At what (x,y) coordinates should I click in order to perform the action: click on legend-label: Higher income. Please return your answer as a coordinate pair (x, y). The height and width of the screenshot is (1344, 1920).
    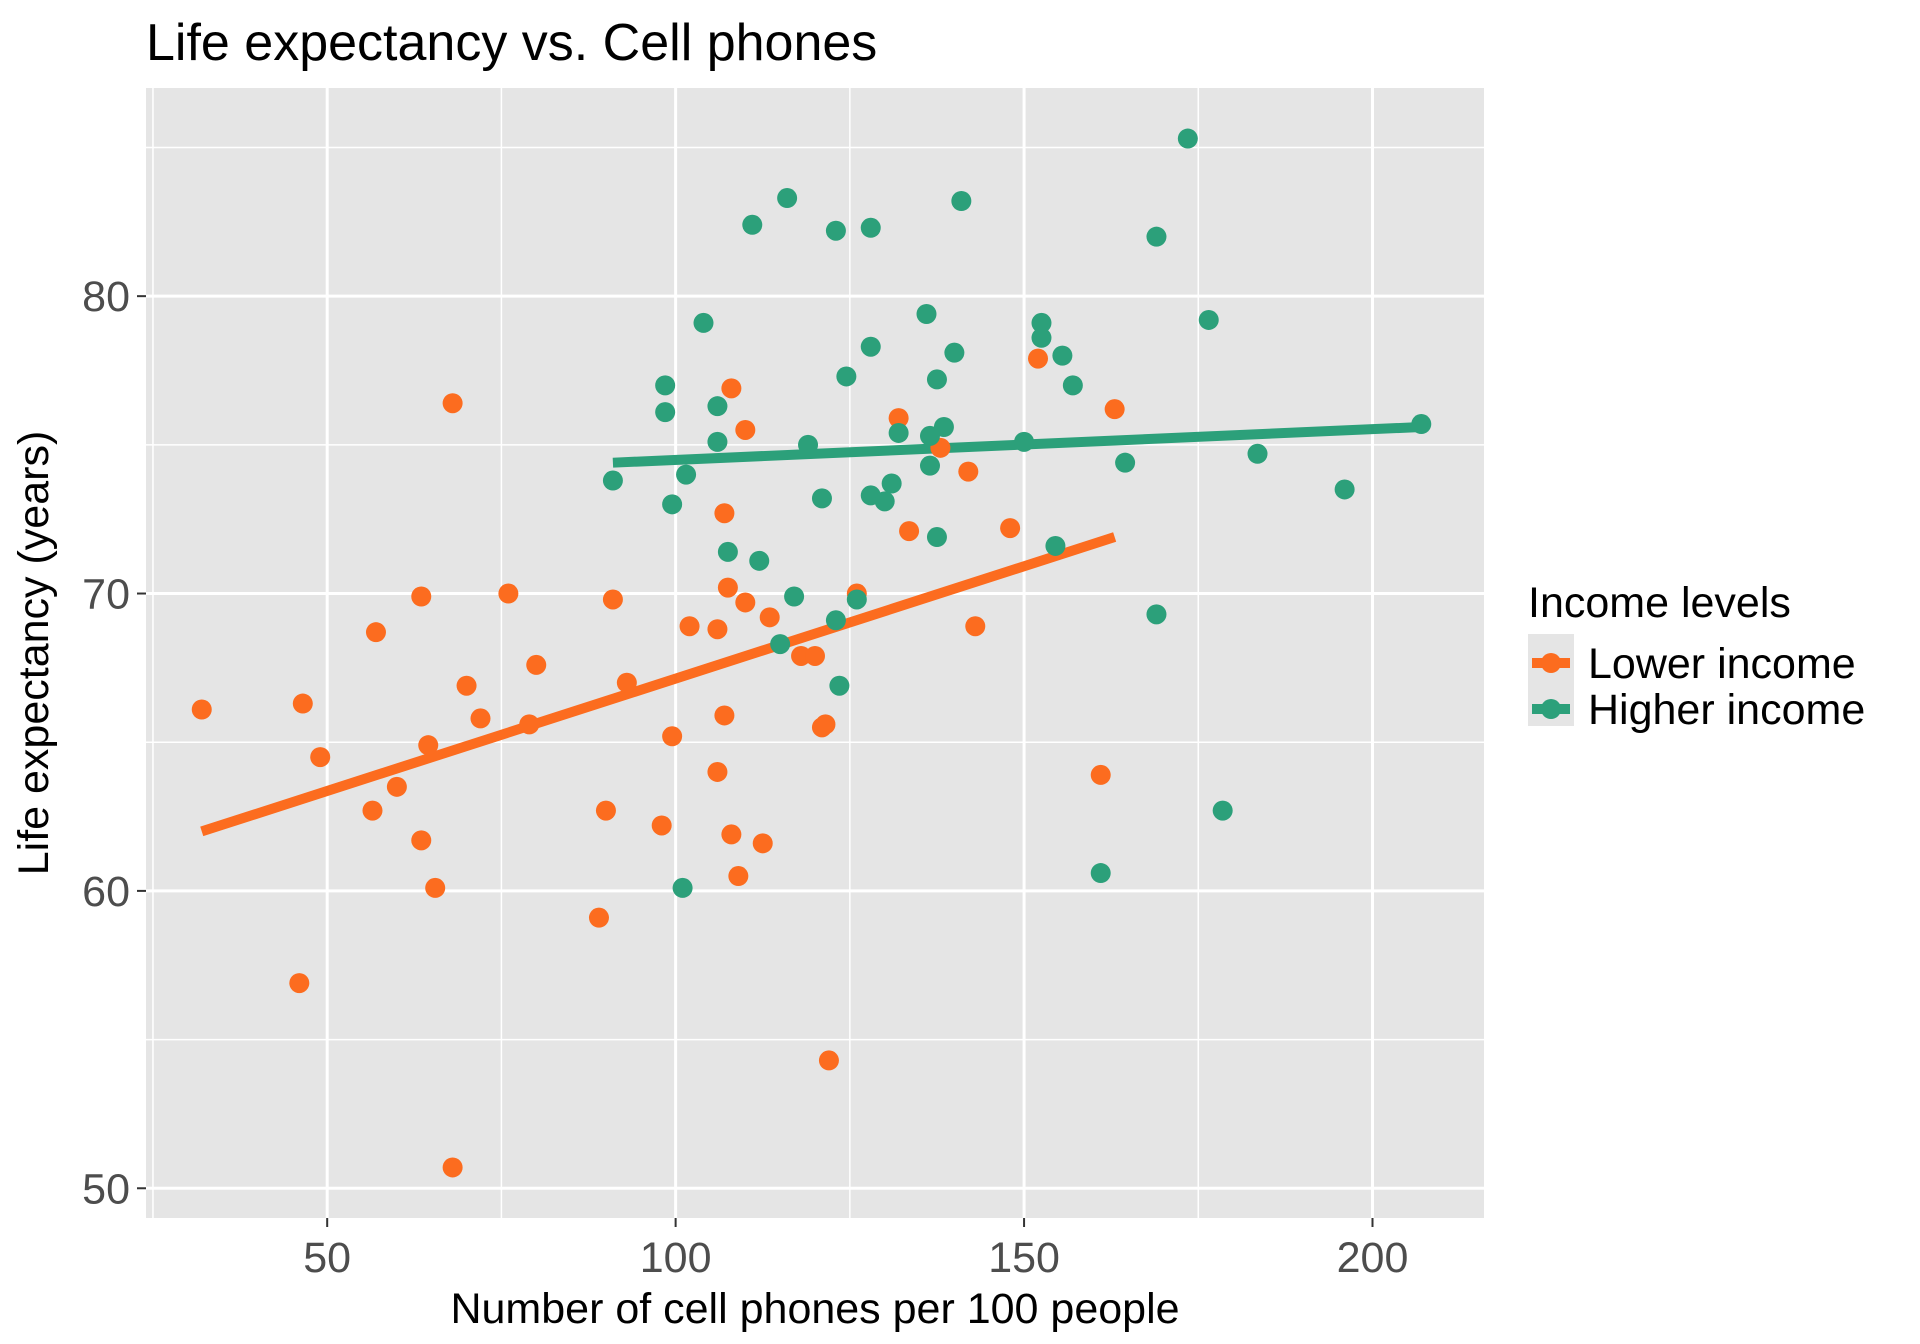
    Looking at the image, I should click on (1726, 710).